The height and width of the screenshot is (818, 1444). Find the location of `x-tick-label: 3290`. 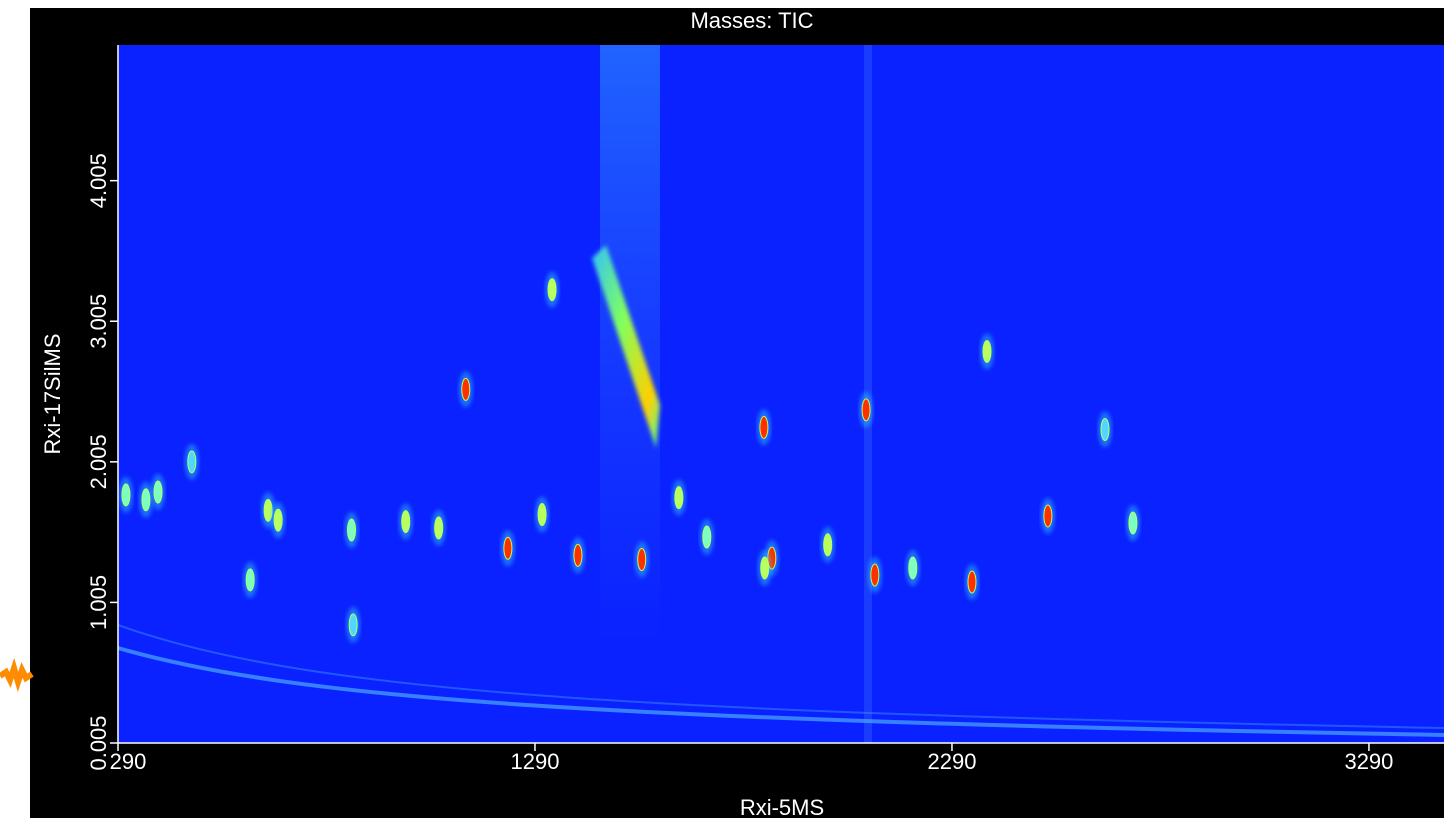

x-tick-label: 3290 is located at coordinates (1368, 761).